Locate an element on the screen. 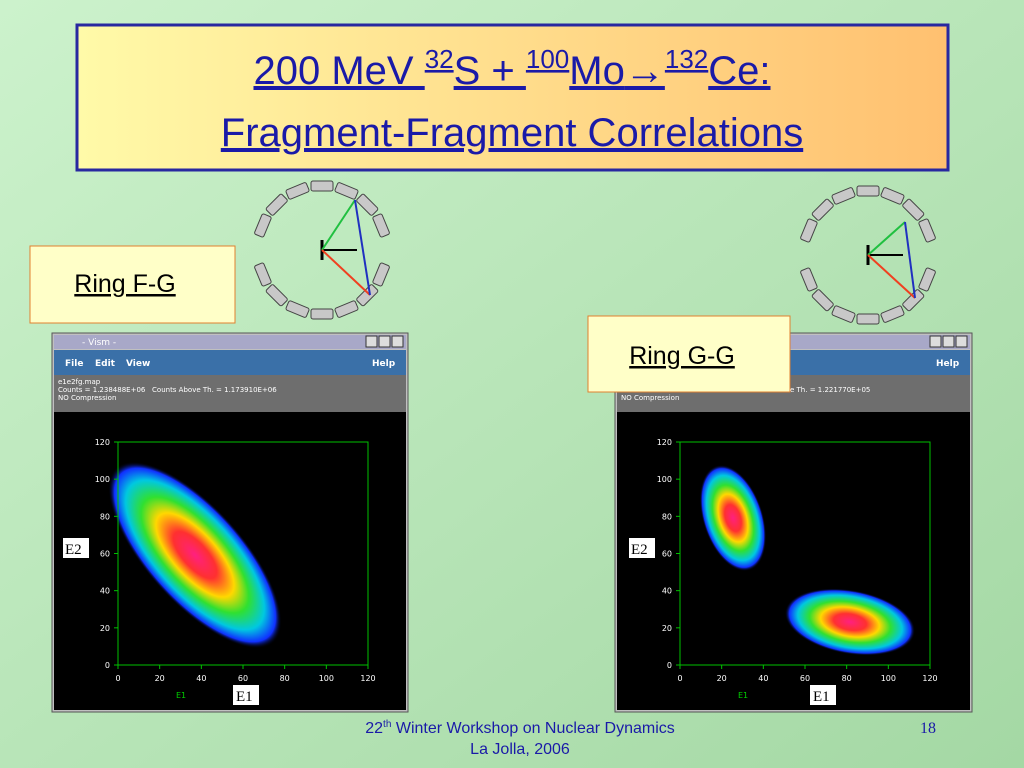  plot-area is located at coordinates (793, 561).